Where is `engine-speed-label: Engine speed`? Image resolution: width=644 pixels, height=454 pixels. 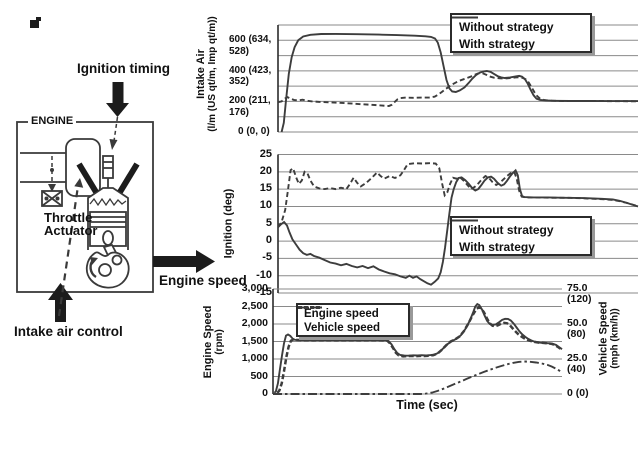
engine-speed-label: Engine speed is located at coordinates (203, 280).